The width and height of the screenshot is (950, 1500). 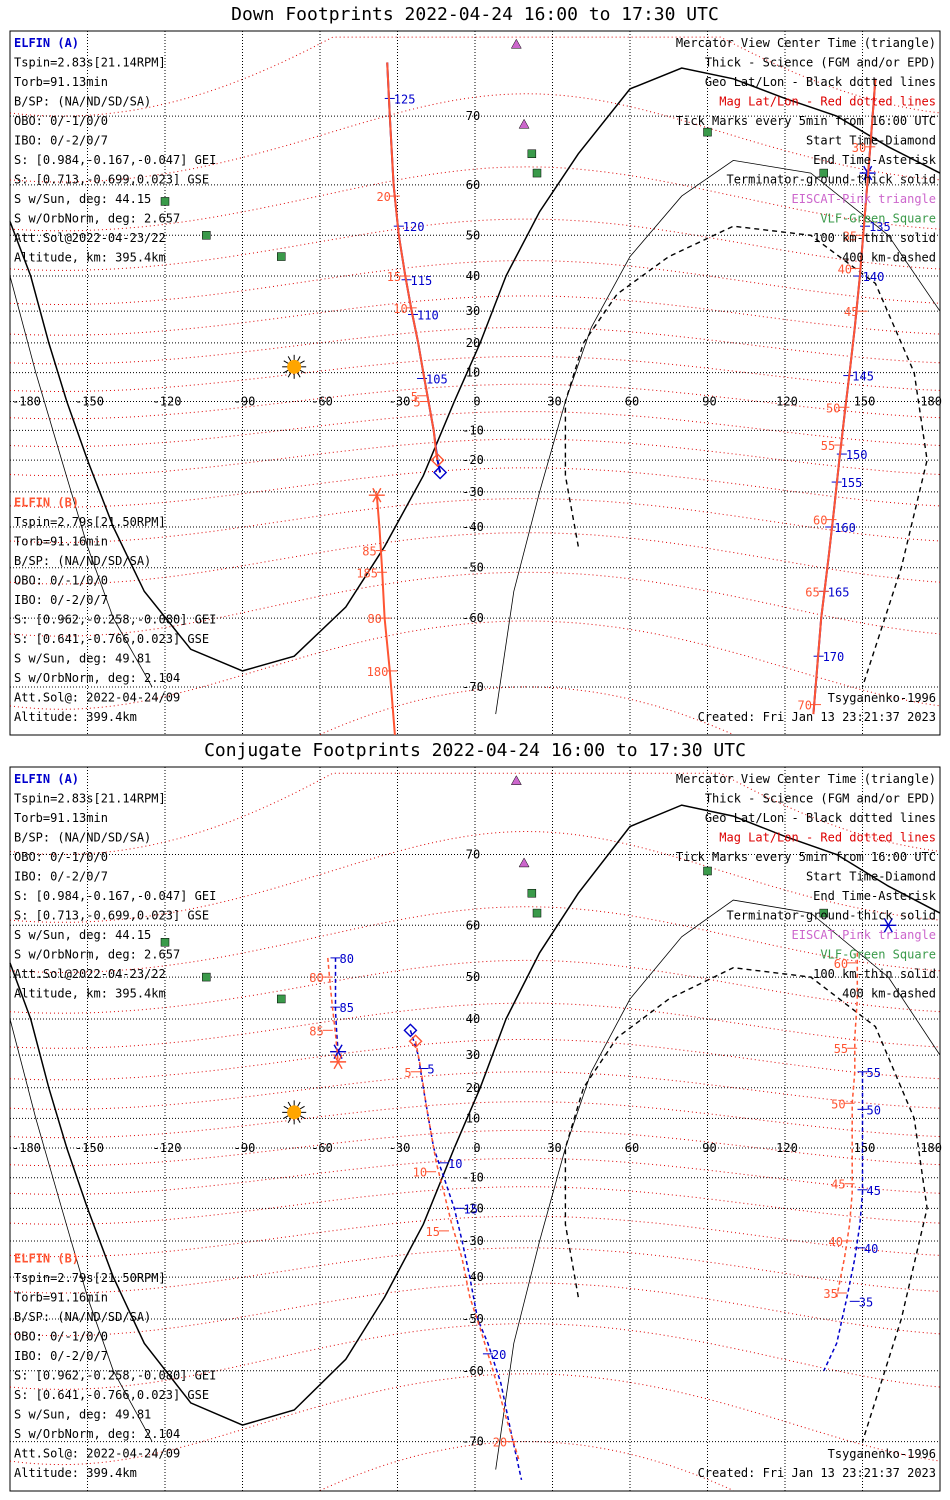 What do you see at coordinates (46, 779) in the screenshot?
I see `info-line: ELFIN (A)` at bounding box center [46, 779].